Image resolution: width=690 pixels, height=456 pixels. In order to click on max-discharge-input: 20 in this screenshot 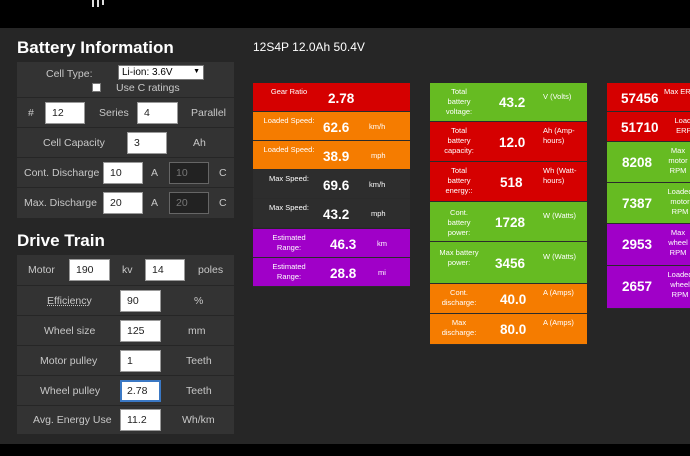, I will do `click(123, 203)`.